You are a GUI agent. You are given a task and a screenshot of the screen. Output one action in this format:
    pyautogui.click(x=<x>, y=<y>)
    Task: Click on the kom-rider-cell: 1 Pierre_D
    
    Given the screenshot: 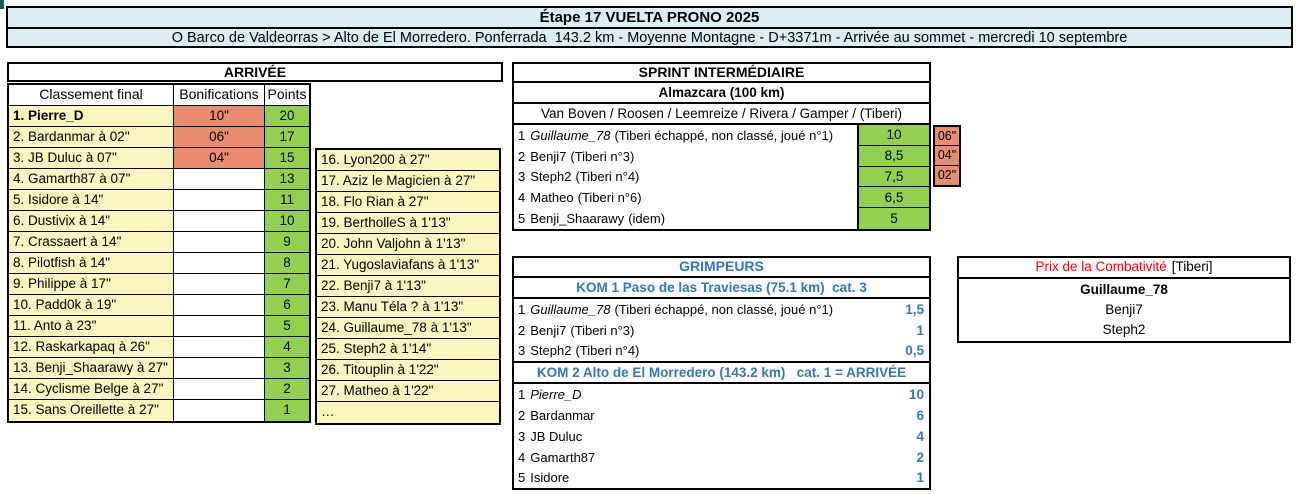 What is the action you would take?
    pyautogui.click(x=711, y=394)
    